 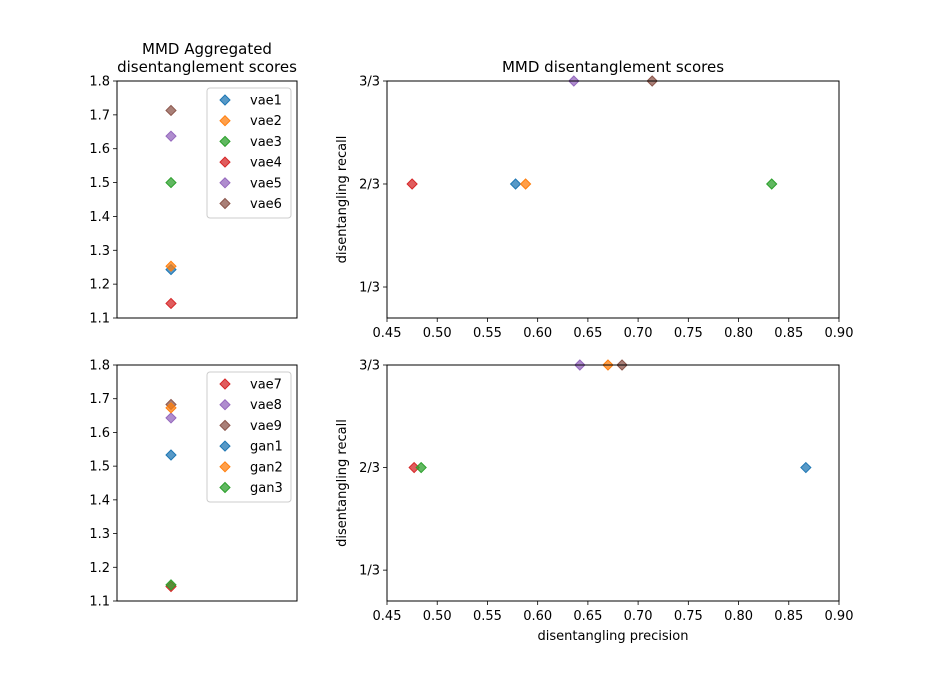 I want to click on legend-label-vae5: vae5, so click(x=266, y=183).